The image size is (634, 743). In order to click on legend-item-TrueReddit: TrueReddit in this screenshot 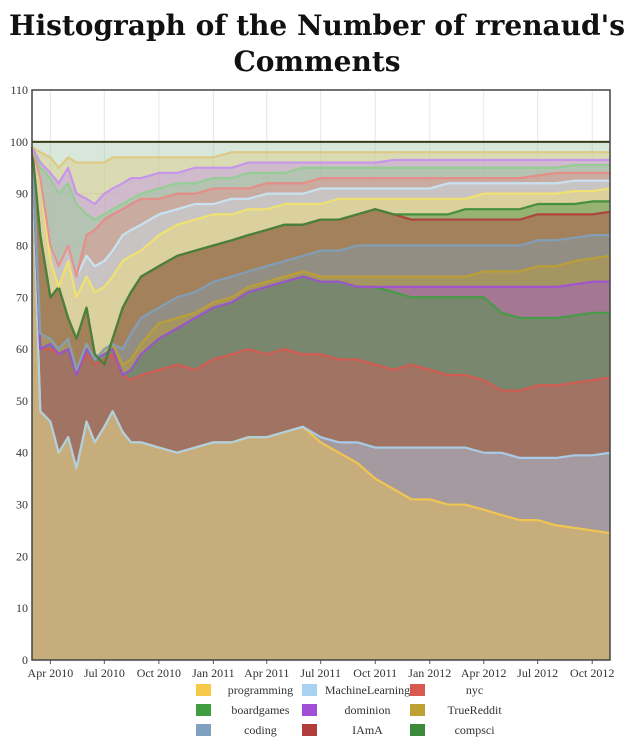, I will do `click(463, 710)`.